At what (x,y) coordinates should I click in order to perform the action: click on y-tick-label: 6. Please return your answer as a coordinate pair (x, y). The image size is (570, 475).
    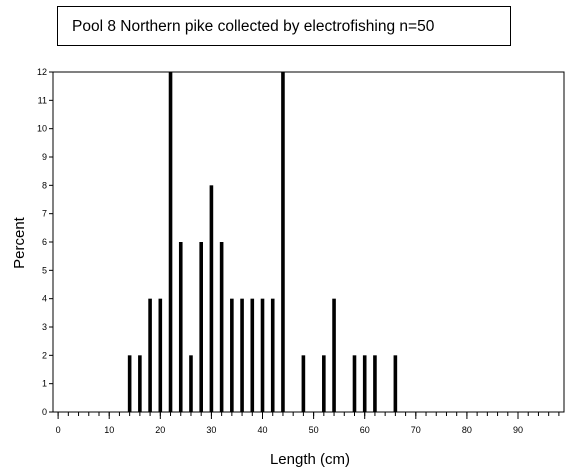
    Looking at the image, I should click on (44, 242).